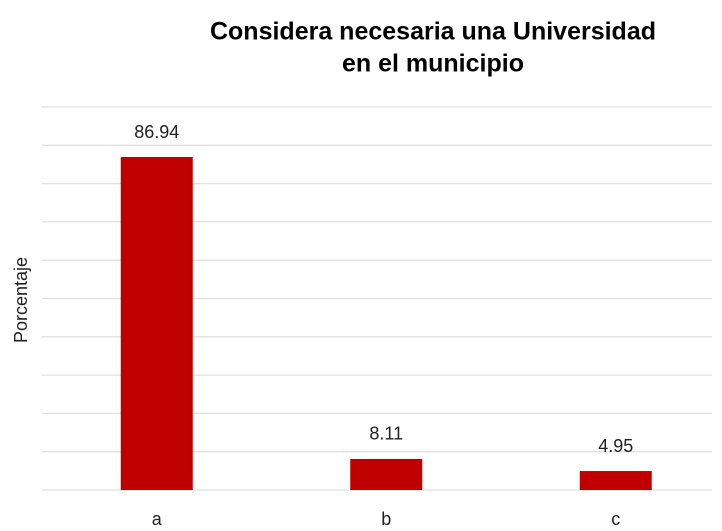 This screenshot has width=722, height=531. What do you see at coordinates (615, 519) in the screenshot?
I see `x-tick-label: c` at bounding box center [615, 519].